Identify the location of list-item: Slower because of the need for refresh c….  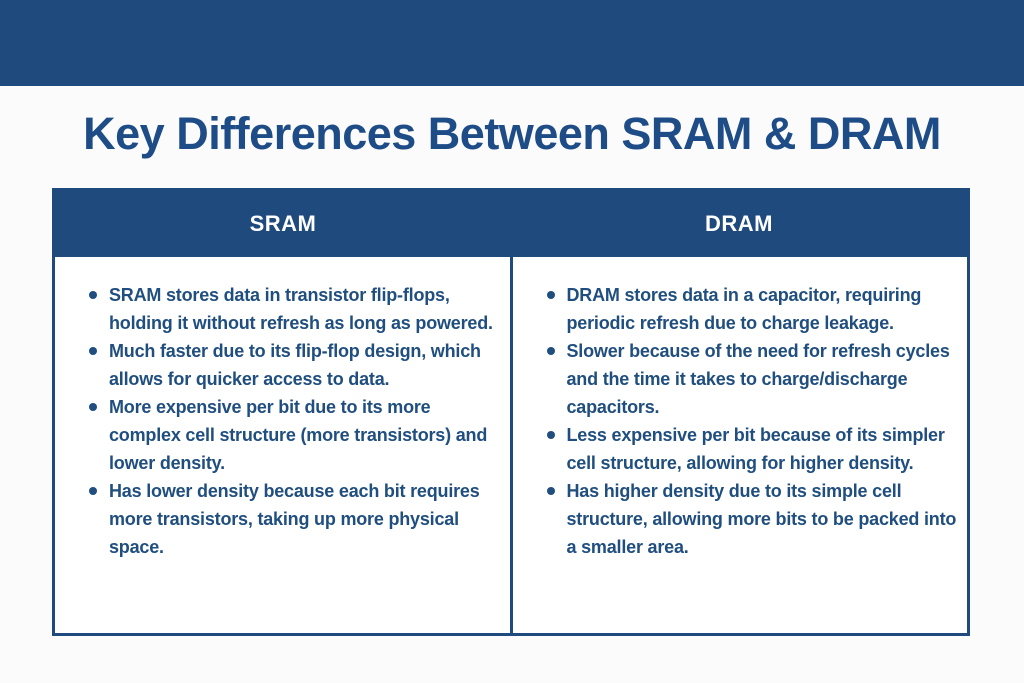
(751, 379).